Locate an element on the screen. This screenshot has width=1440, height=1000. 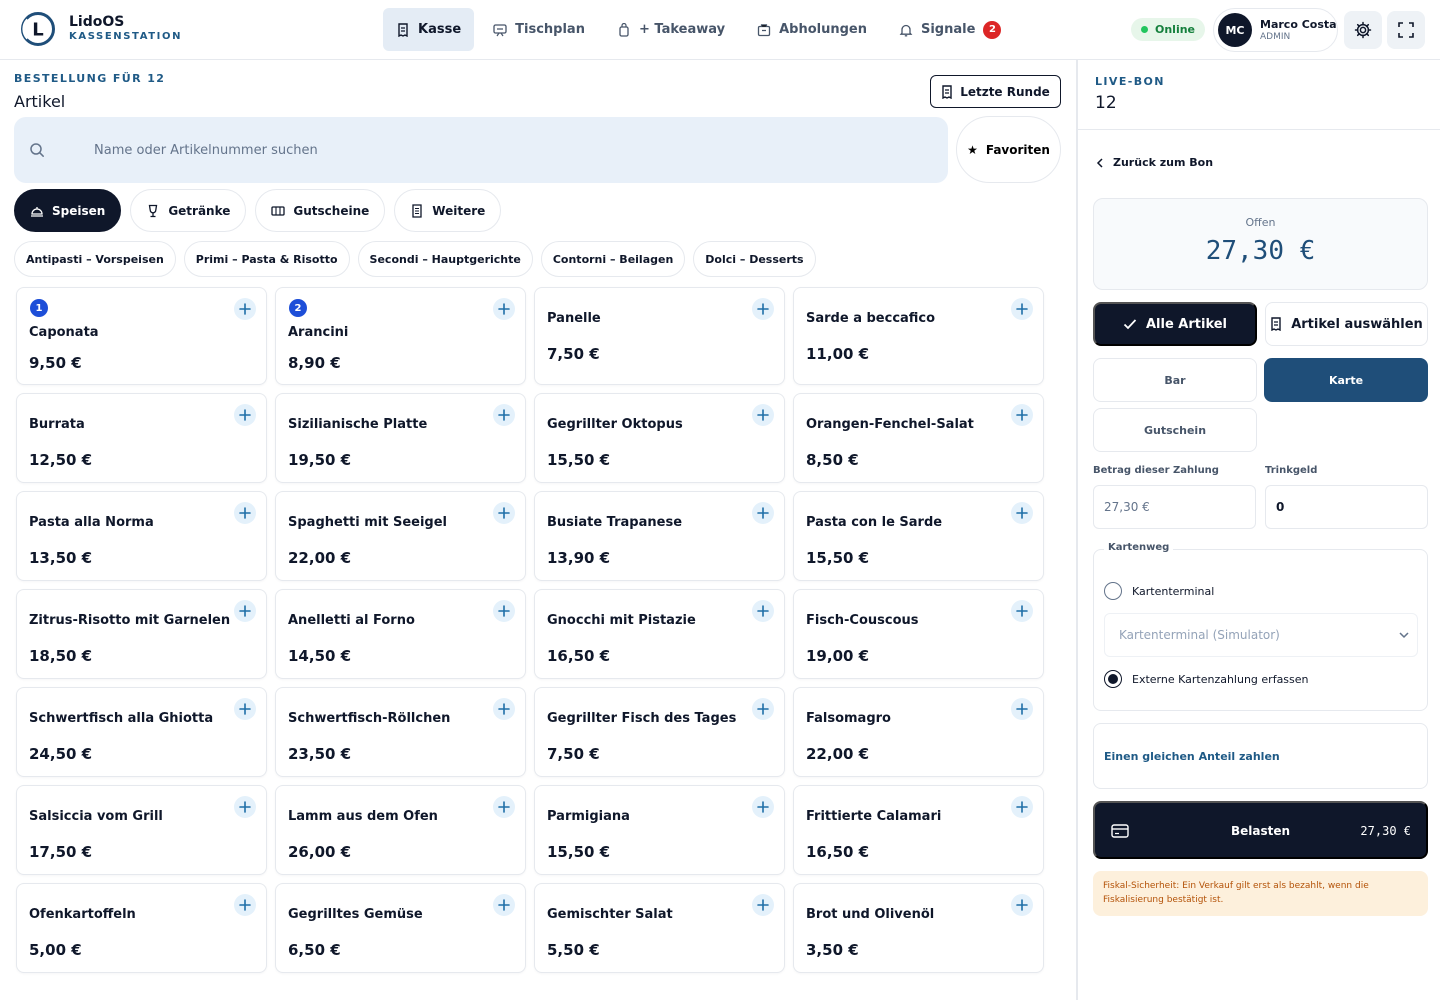
nav-takeaway: + Takeaway is located at coordinates (671, 29).